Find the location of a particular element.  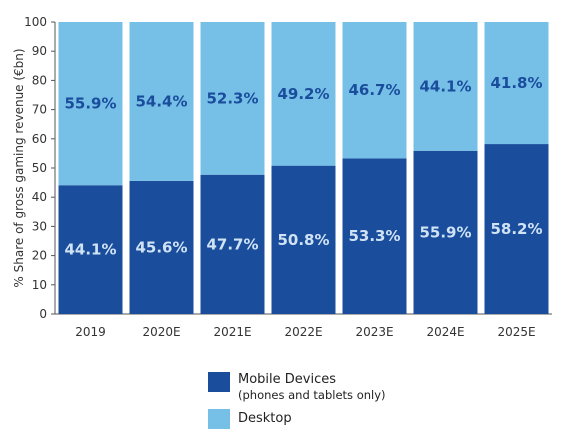

y-tick-label: 0 is located at coordinates (43, 314).